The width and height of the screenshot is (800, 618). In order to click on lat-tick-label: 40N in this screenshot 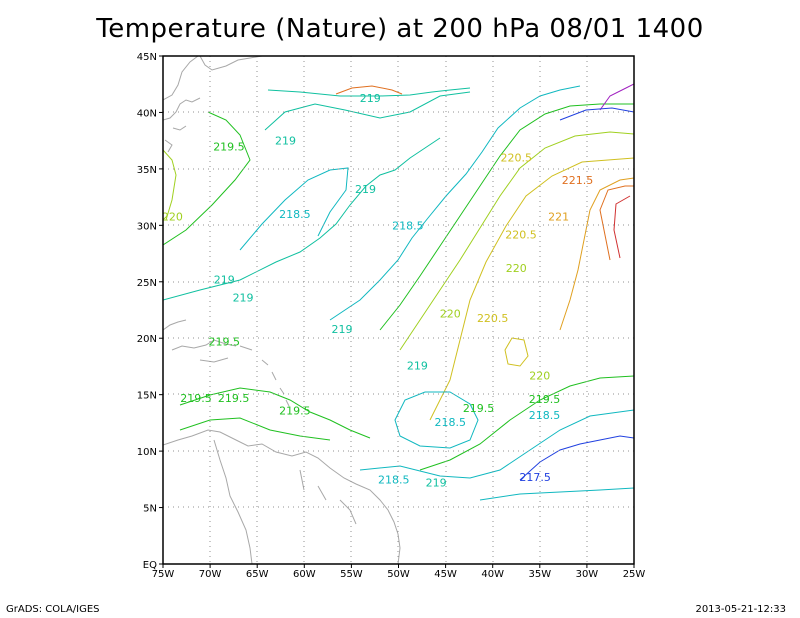, I will do `click(147, 113)`.